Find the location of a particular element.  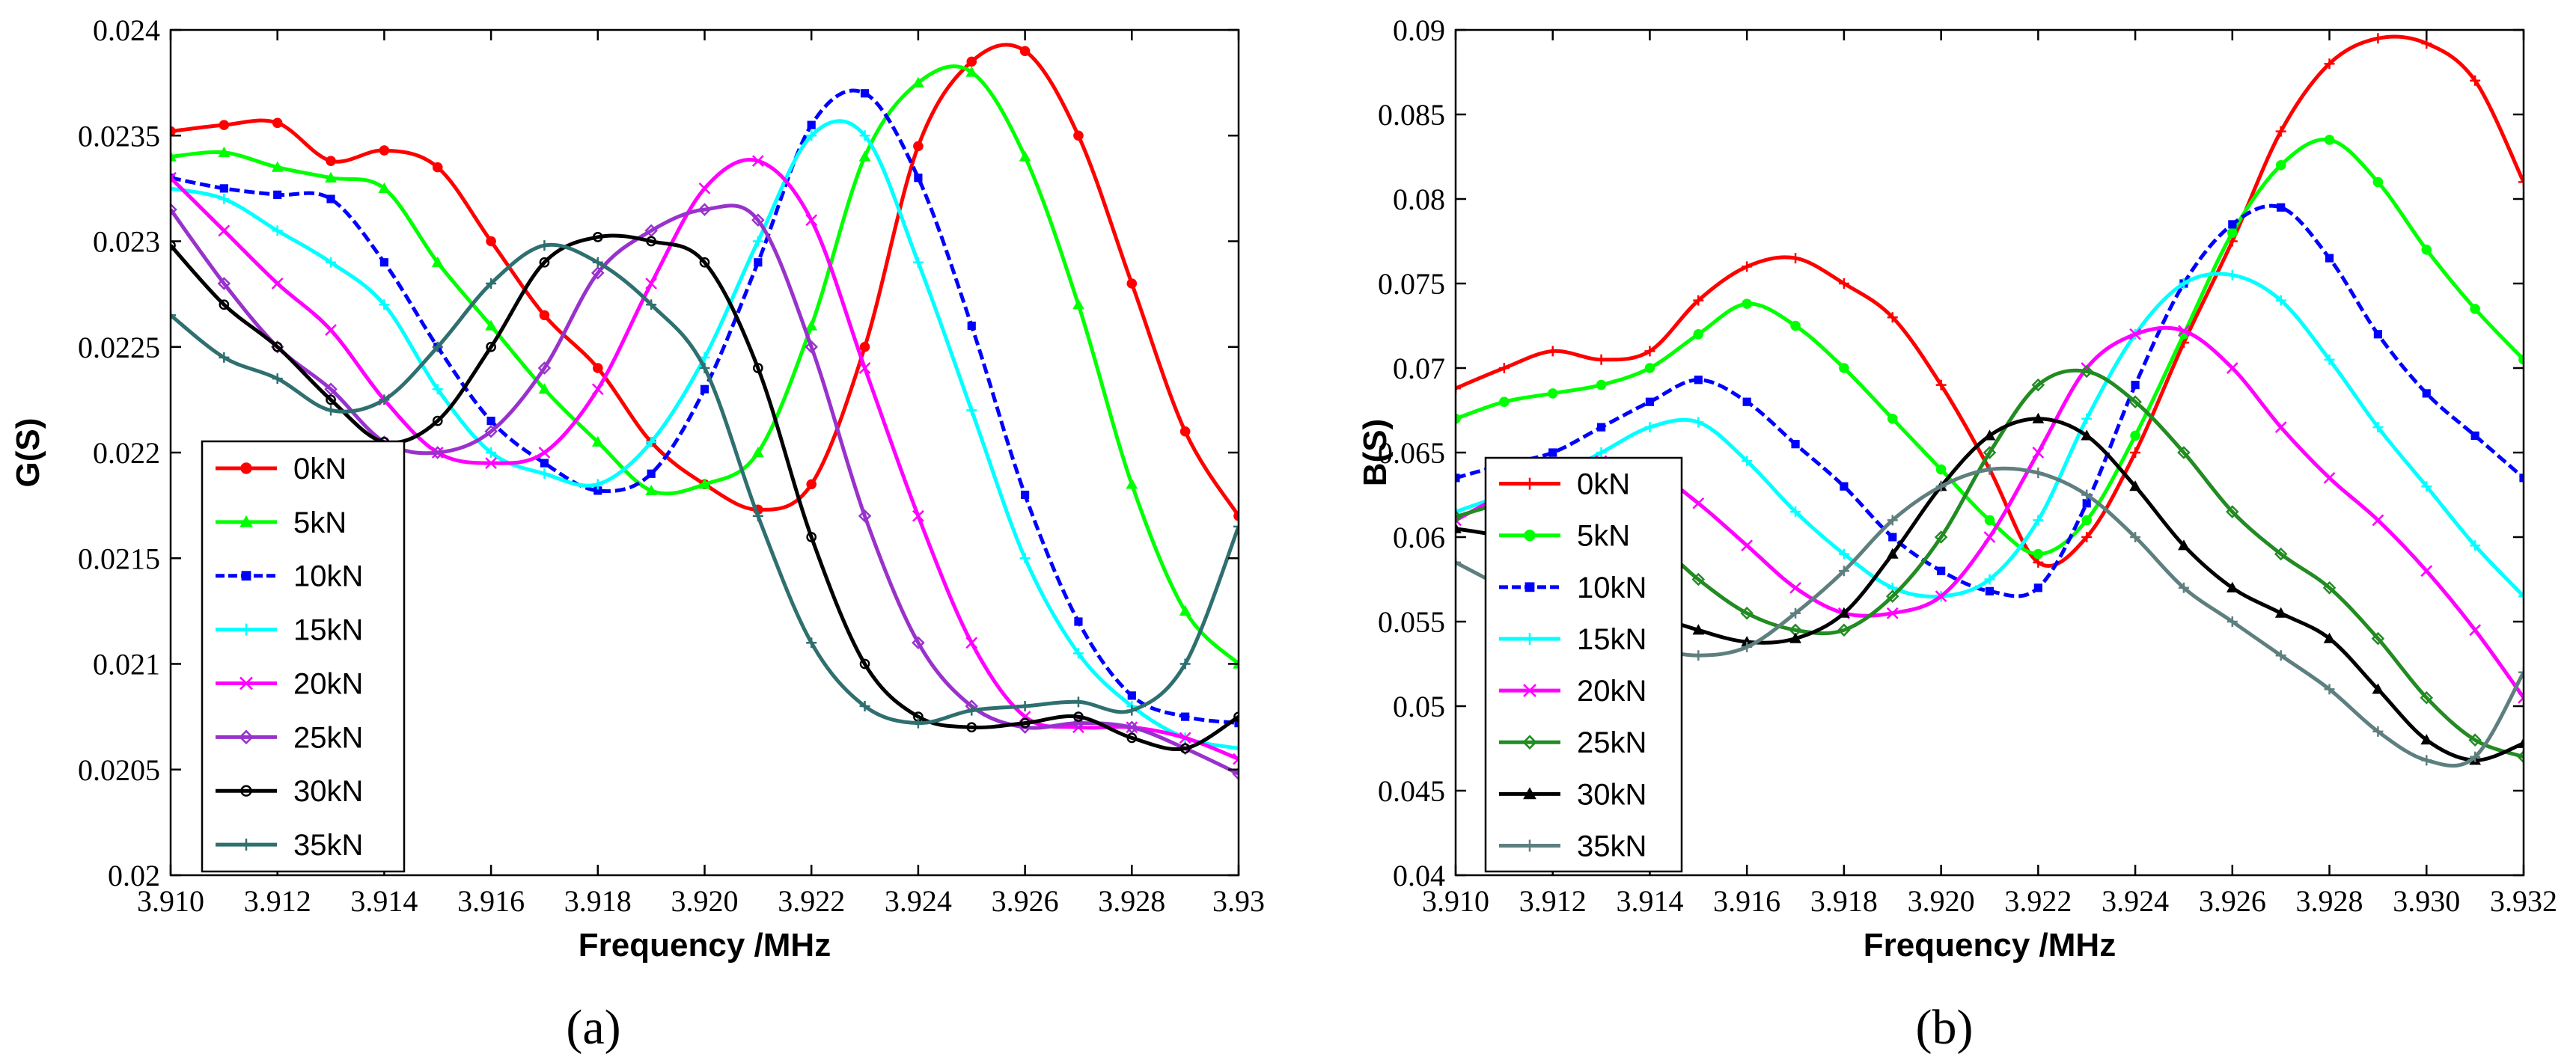

x-tick-label: 3.916 is located at coordinates (491, 901).